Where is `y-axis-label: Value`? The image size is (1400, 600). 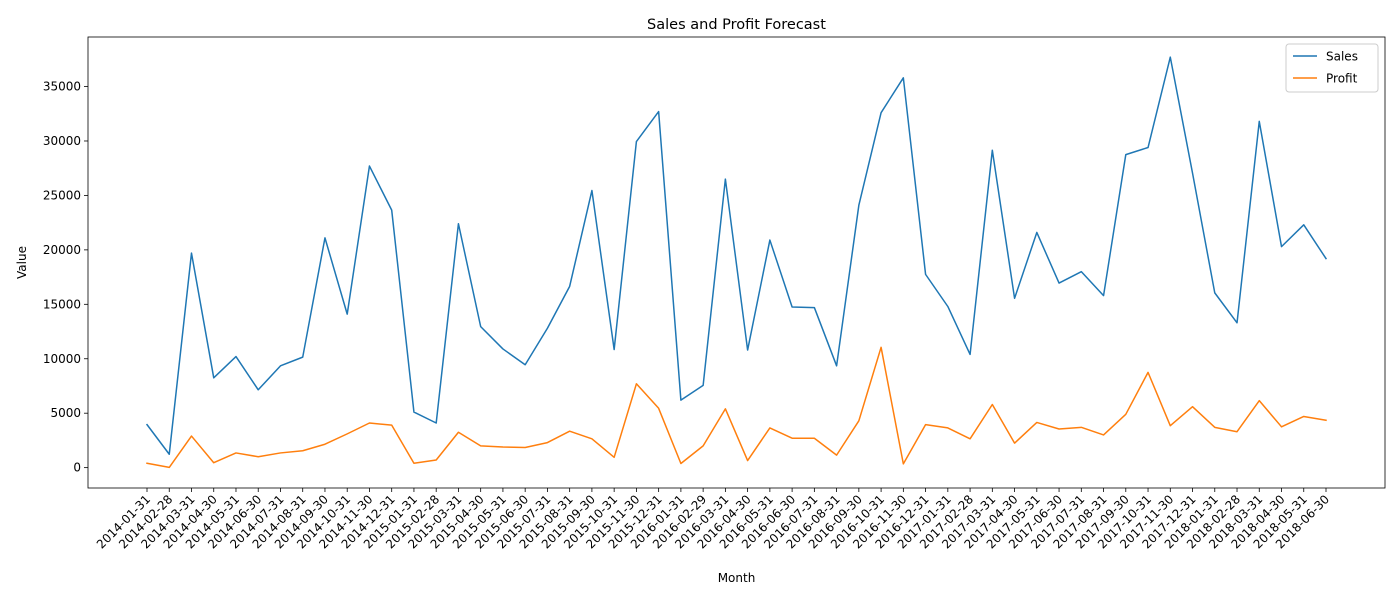
y-axis-label: Value is located at coordinates (22, 262).